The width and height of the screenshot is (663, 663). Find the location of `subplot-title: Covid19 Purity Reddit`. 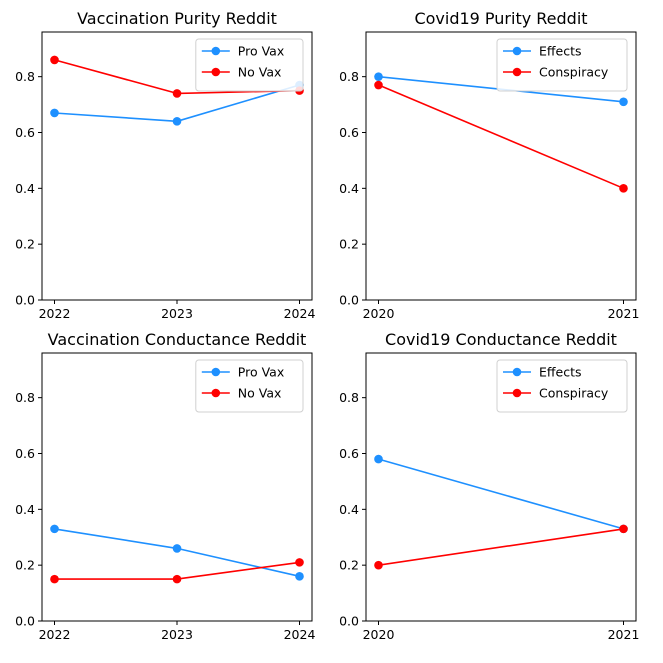

subplot-title: Covid19 Purity Reddit is located at coordinates (500, 18).